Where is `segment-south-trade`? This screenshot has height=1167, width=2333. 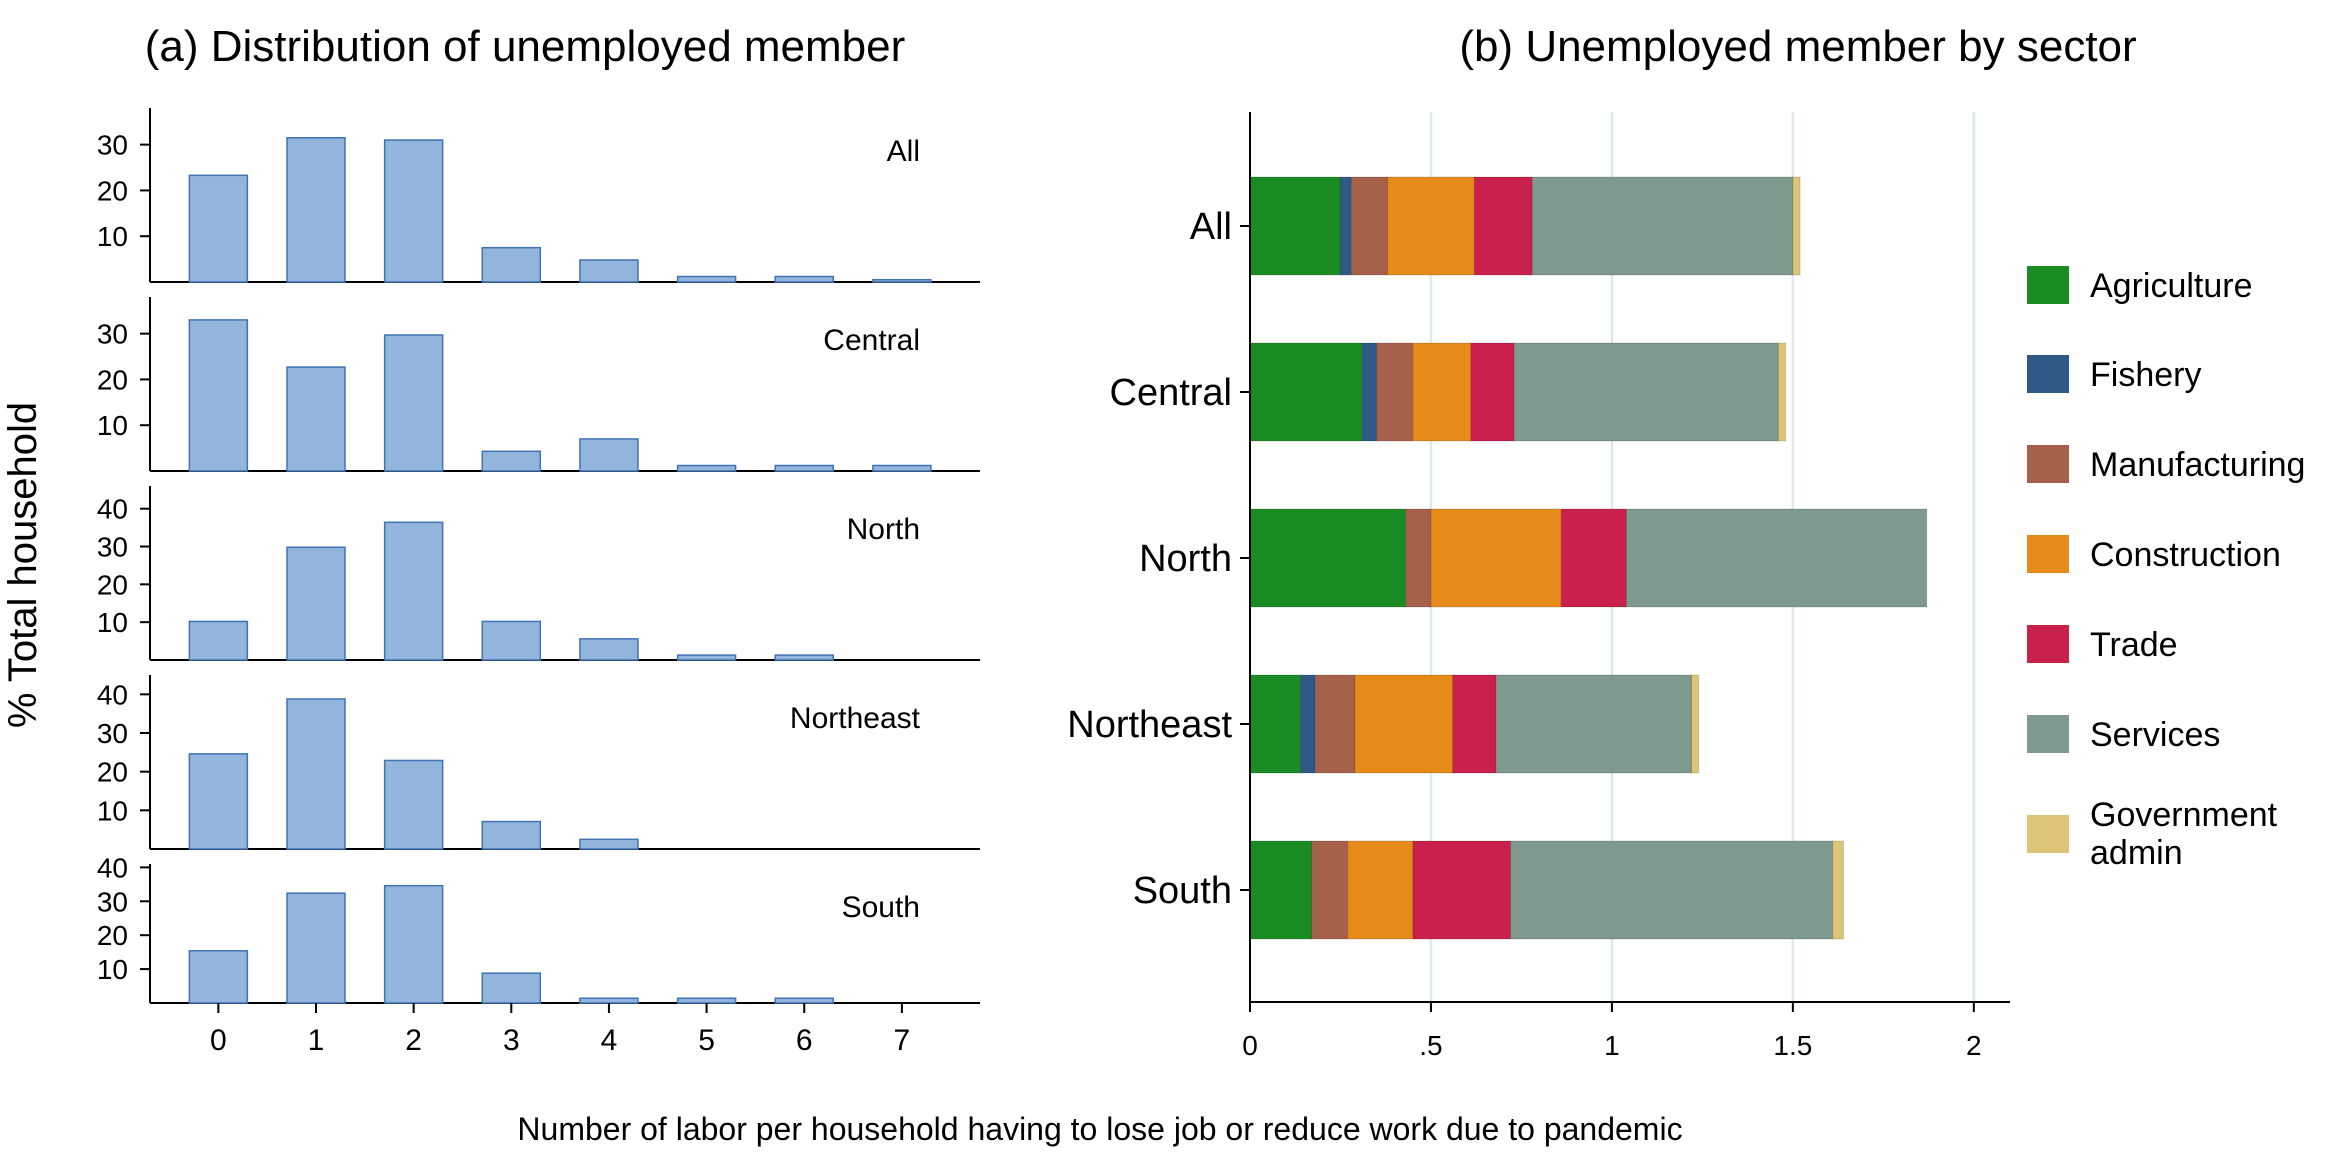 segment-south-trade is located at coordinates (1462, 890).